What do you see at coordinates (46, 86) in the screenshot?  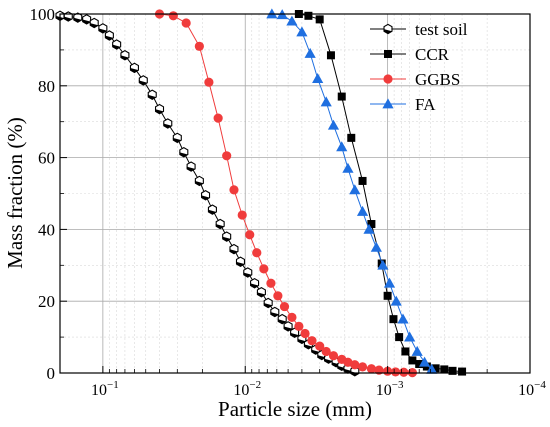 I see `y-tick-label: 80` at bounding box center [46, 86].